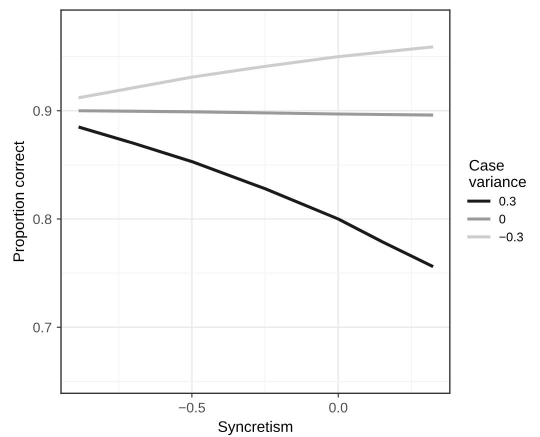 The height and width of the screenshot is (437, 540). Describe the element at coordinates (497, 174) in the screenshot. I see `legend-title: Case variance` at that location.